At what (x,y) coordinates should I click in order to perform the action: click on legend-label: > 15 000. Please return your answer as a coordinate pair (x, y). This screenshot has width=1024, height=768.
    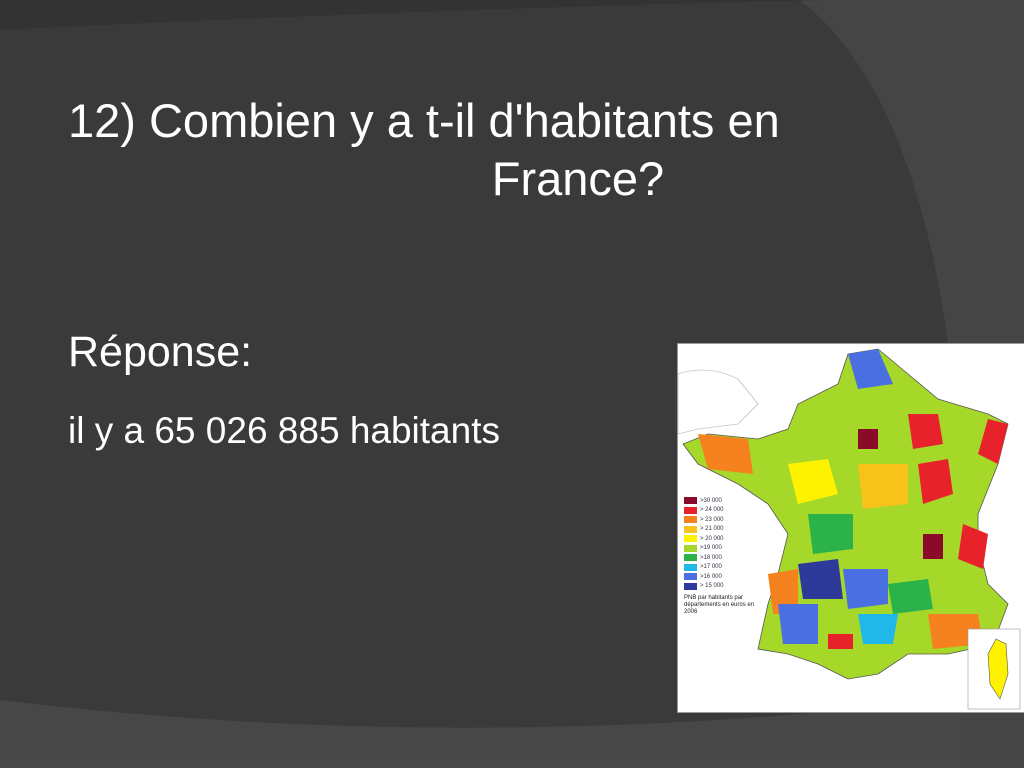
    Looking at the image, I should click on (712, 586).